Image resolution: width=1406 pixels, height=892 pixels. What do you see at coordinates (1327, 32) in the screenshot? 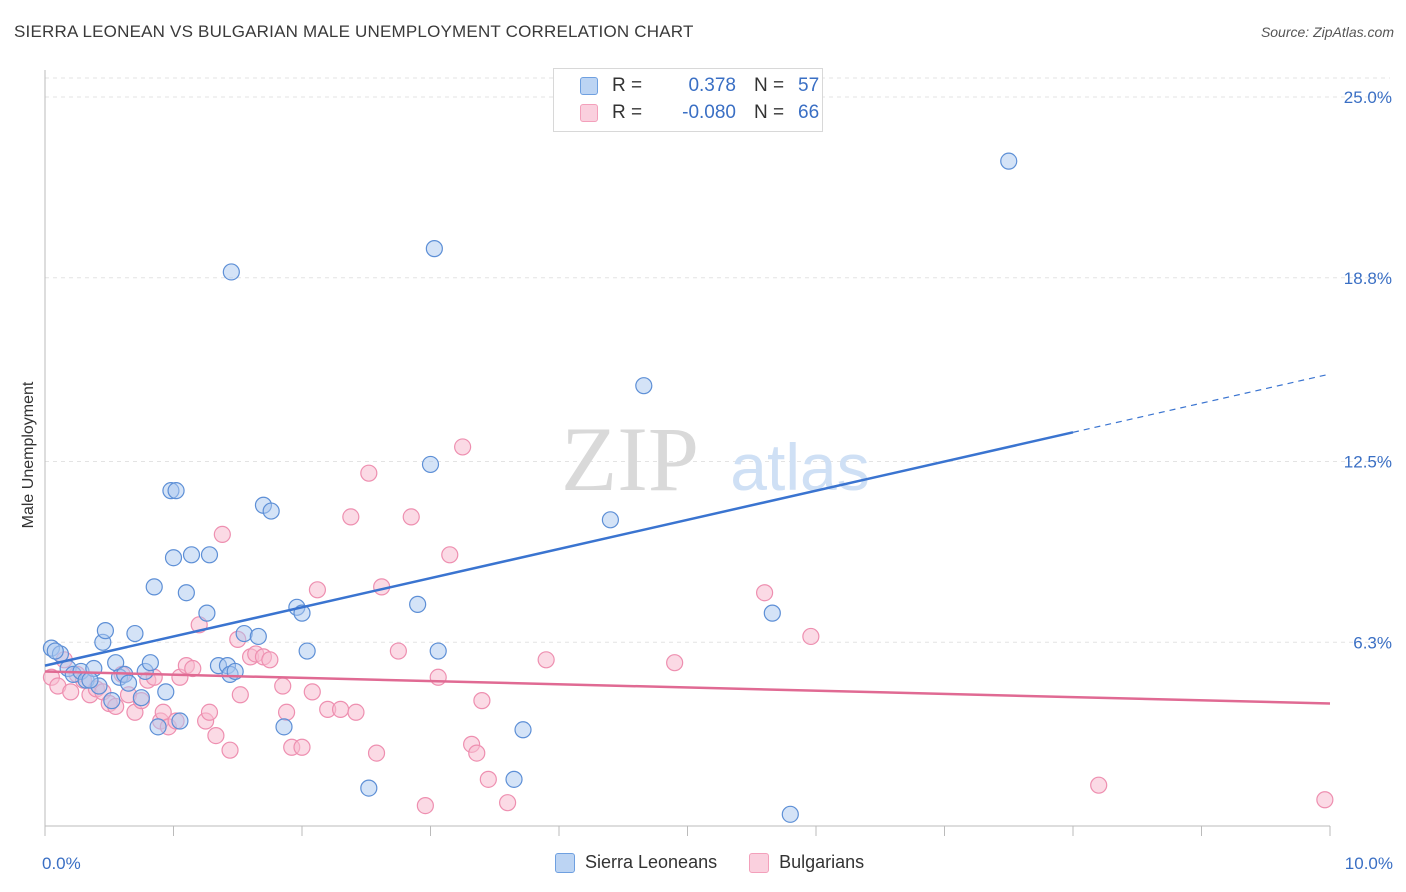
I see `source-label: Source: ZipAtlas.com` at bounding box center [1327, 32].